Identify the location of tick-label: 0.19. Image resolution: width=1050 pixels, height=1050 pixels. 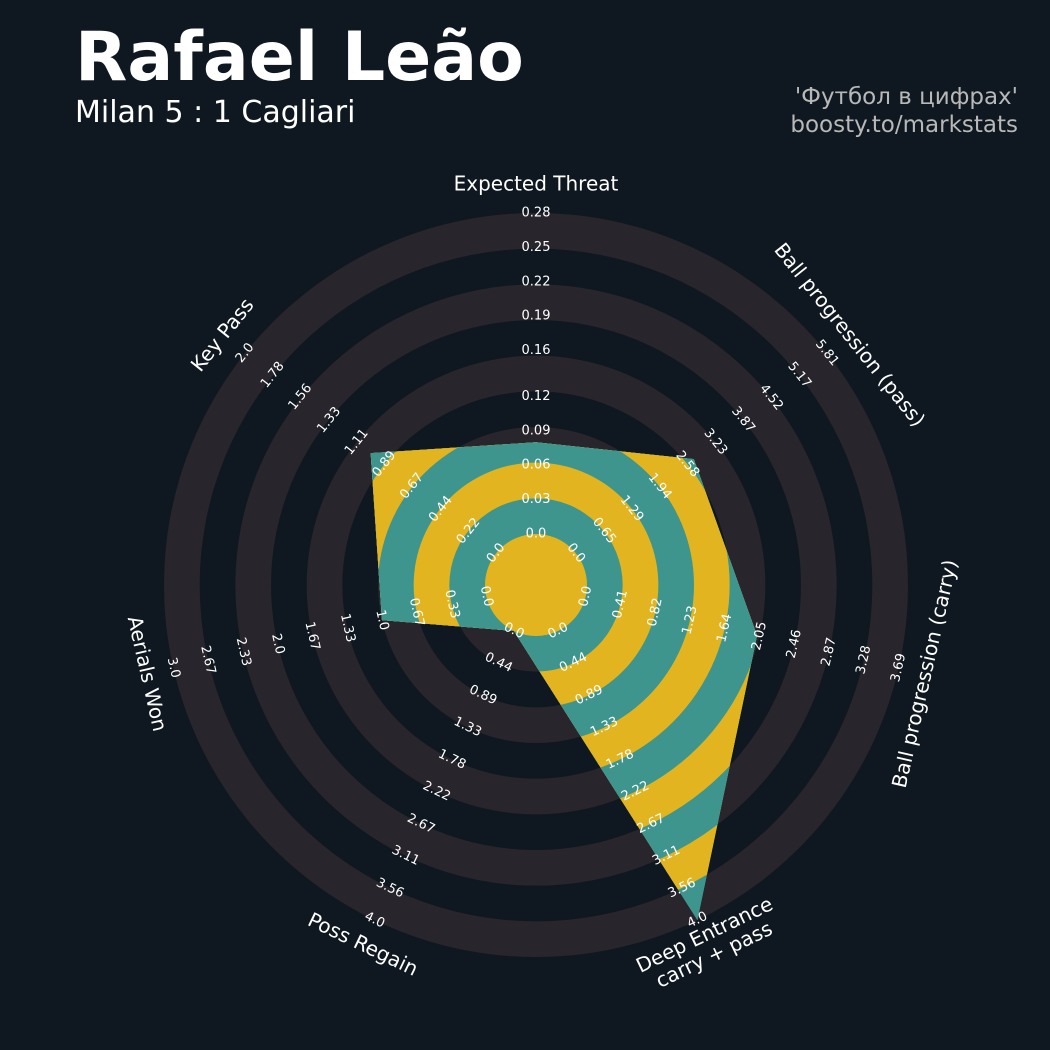
(536, 316).